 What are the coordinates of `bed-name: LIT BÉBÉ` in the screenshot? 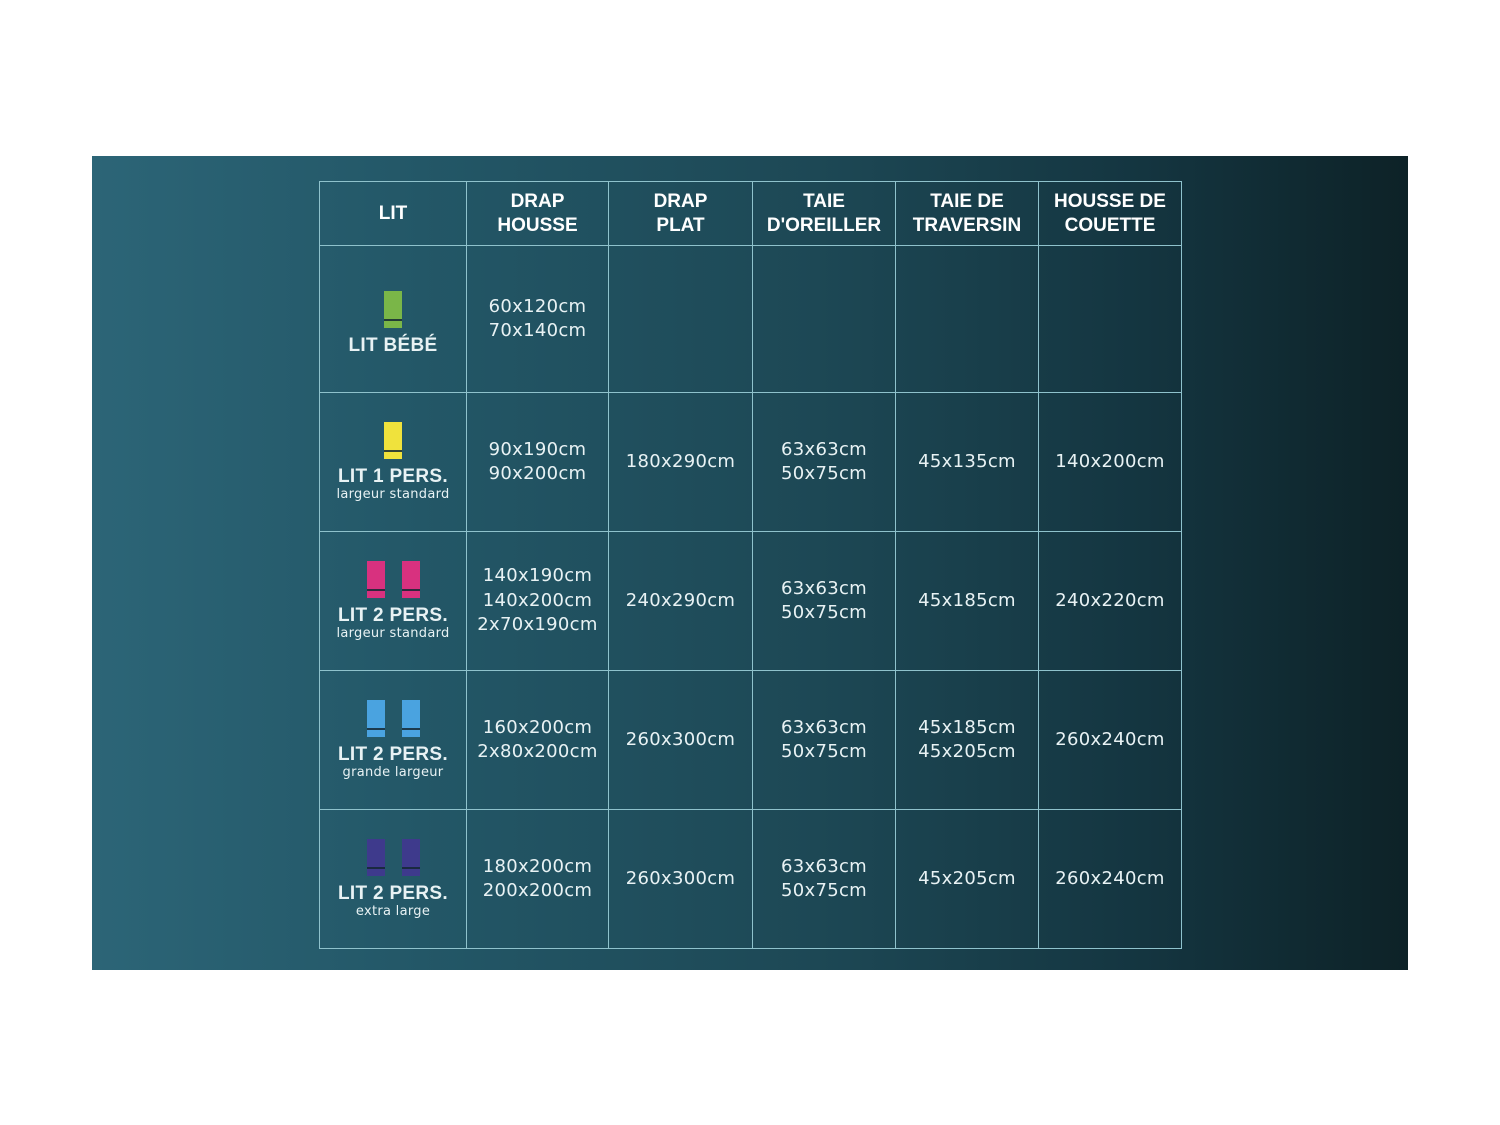 It's located at (393, 345).